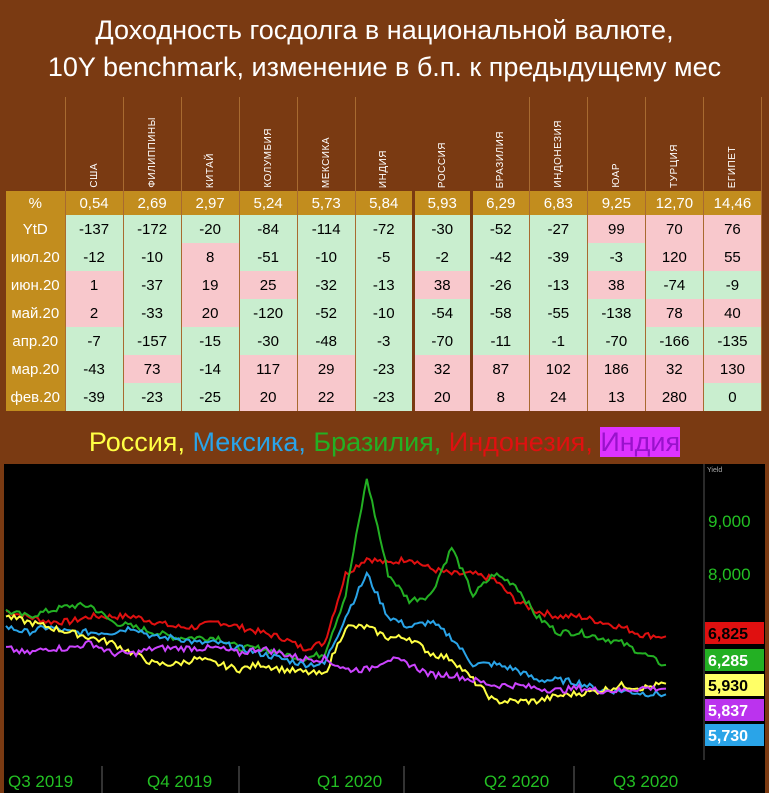  What do you see at coordinates (152, 152) in the screenshot?
I see `country-label: ФИЛИППИНЫ` at bounding box center [152, 152].